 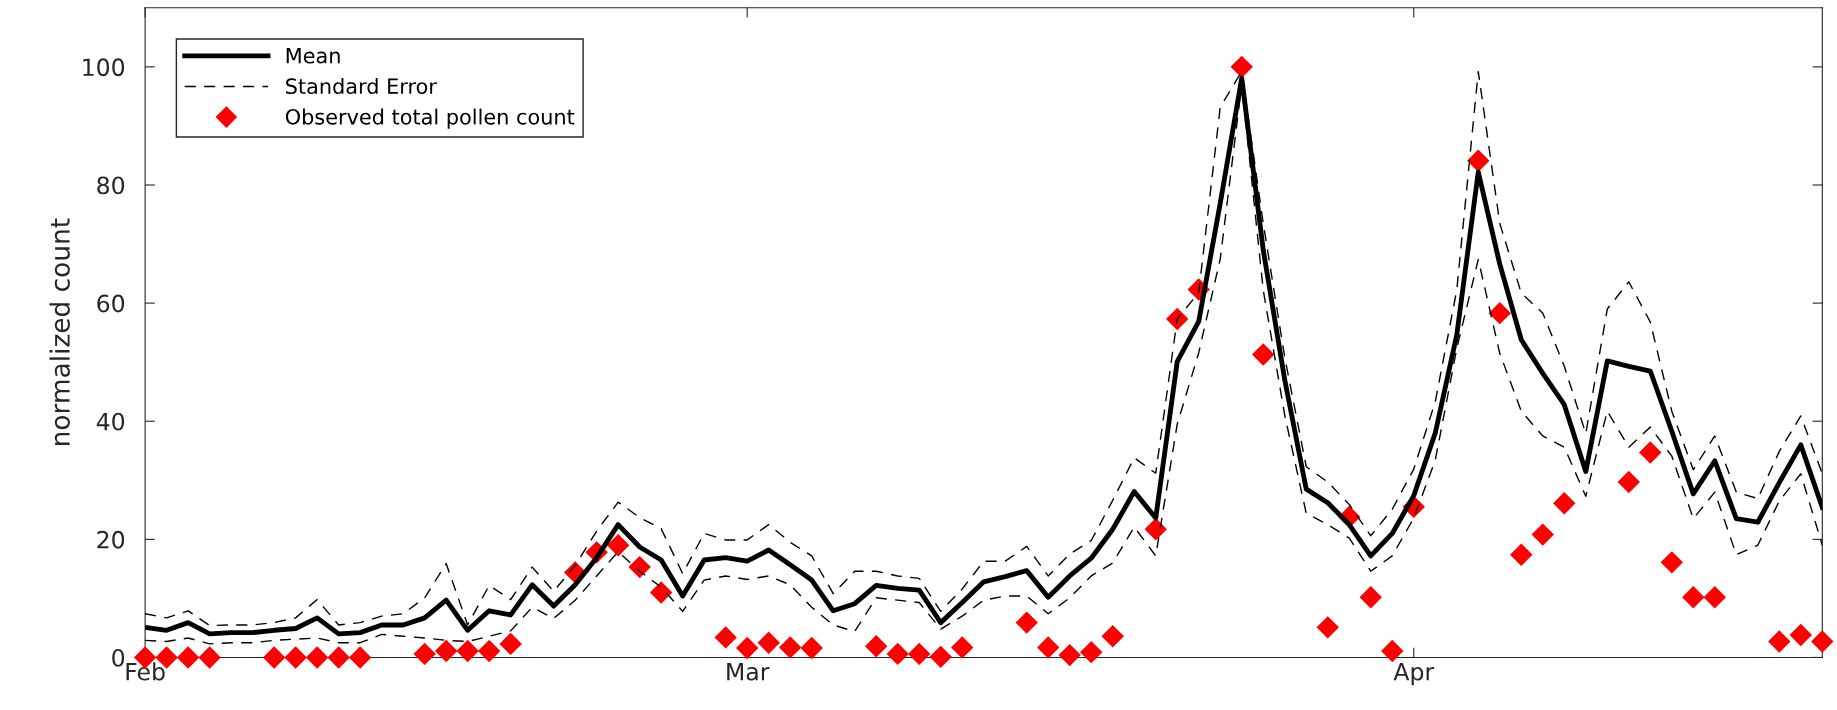 What do you see at coordinates (110, 421) in the screenshot?
I see `y-tick-label: 40` at bounding box center [110, 421].